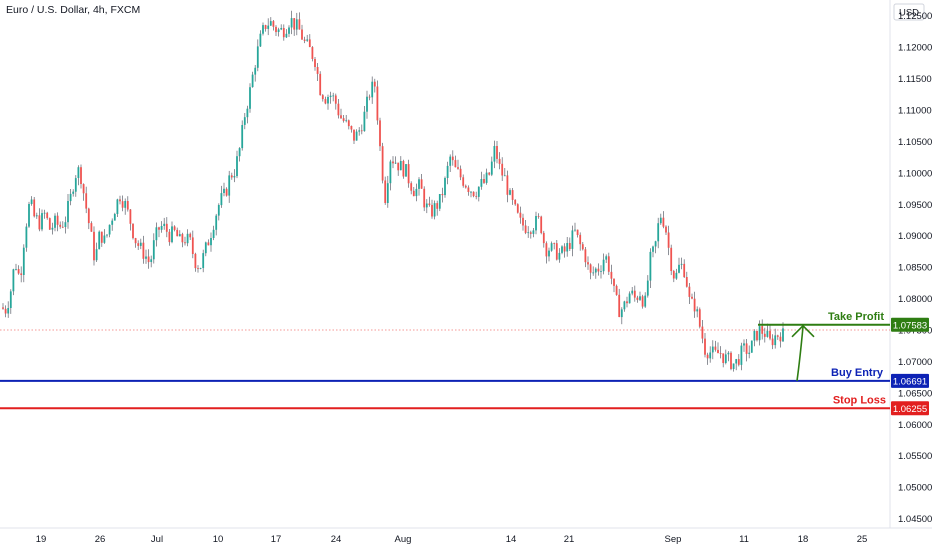 The width and height of the screenshot is (932, 550). What do you see at coordinates (157, 539) in the screenshot?
I see `time-tick-label: Jul` at bounding box center [157, 539].